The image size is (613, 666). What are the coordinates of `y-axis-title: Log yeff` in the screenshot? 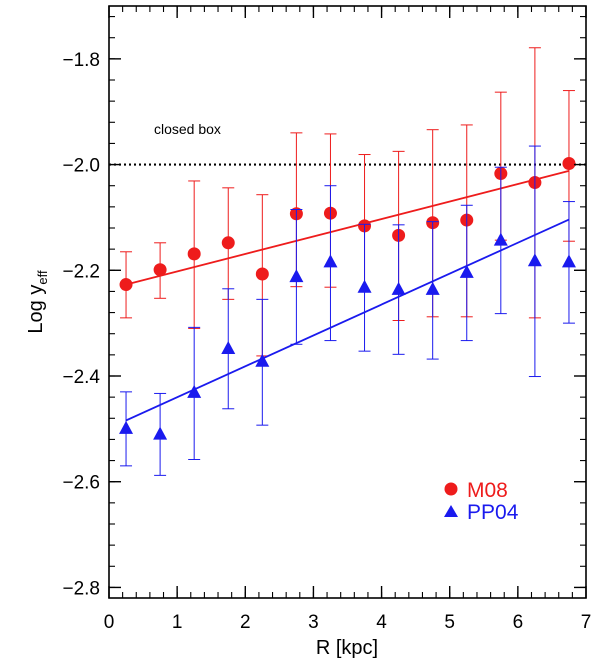 It's located at (37, 302).